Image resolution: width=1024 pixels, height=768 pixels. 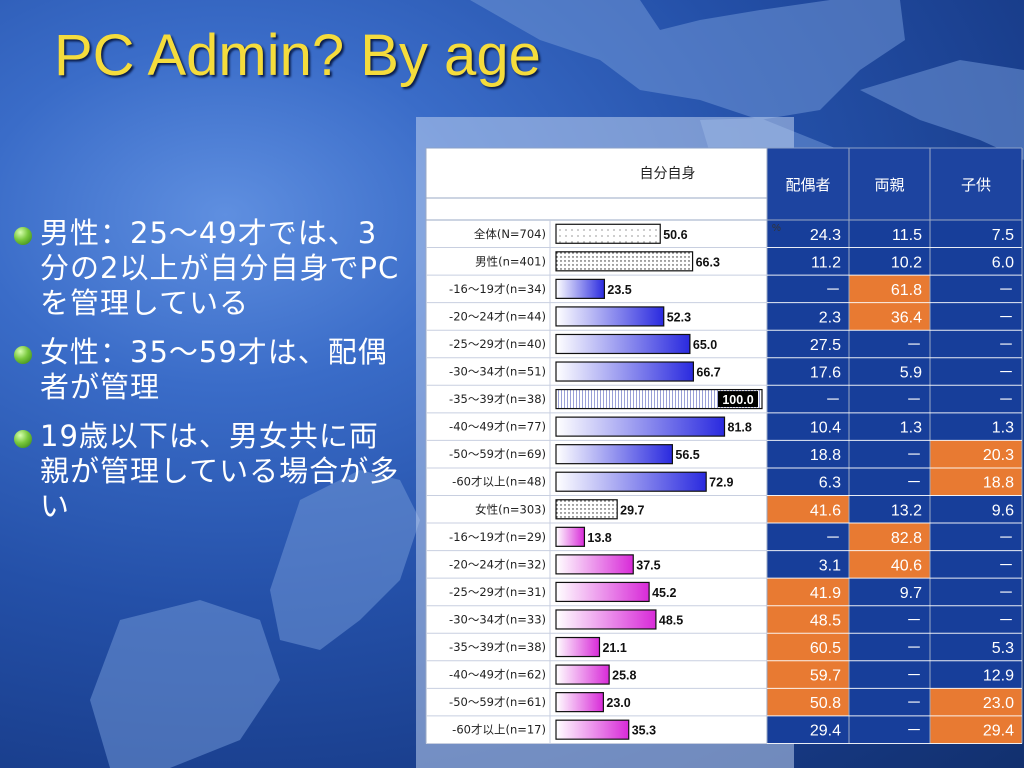 What do you see at coordinates (998, 703) in the screenshot?
I see `value-text: 23.0` at bounding box center [998, 703].